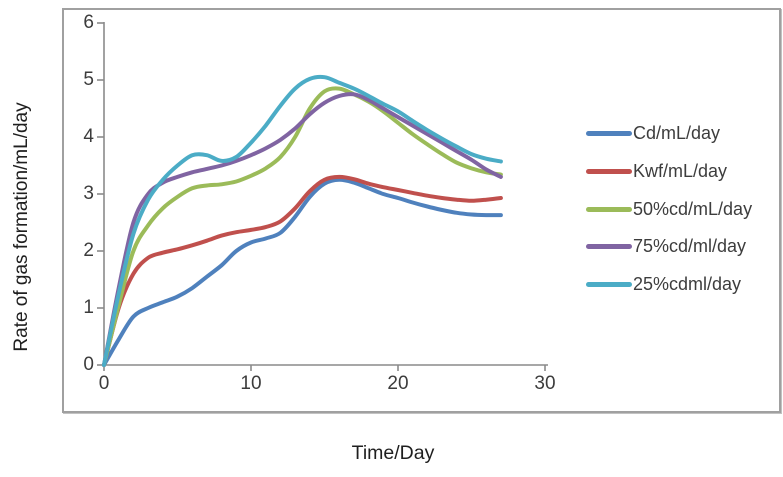  What do you see at coordinates (21, 227) in the screenshot?
I see `y-axis-title: Rate of gas formation/mL/day` at bounding box center [21, 227].